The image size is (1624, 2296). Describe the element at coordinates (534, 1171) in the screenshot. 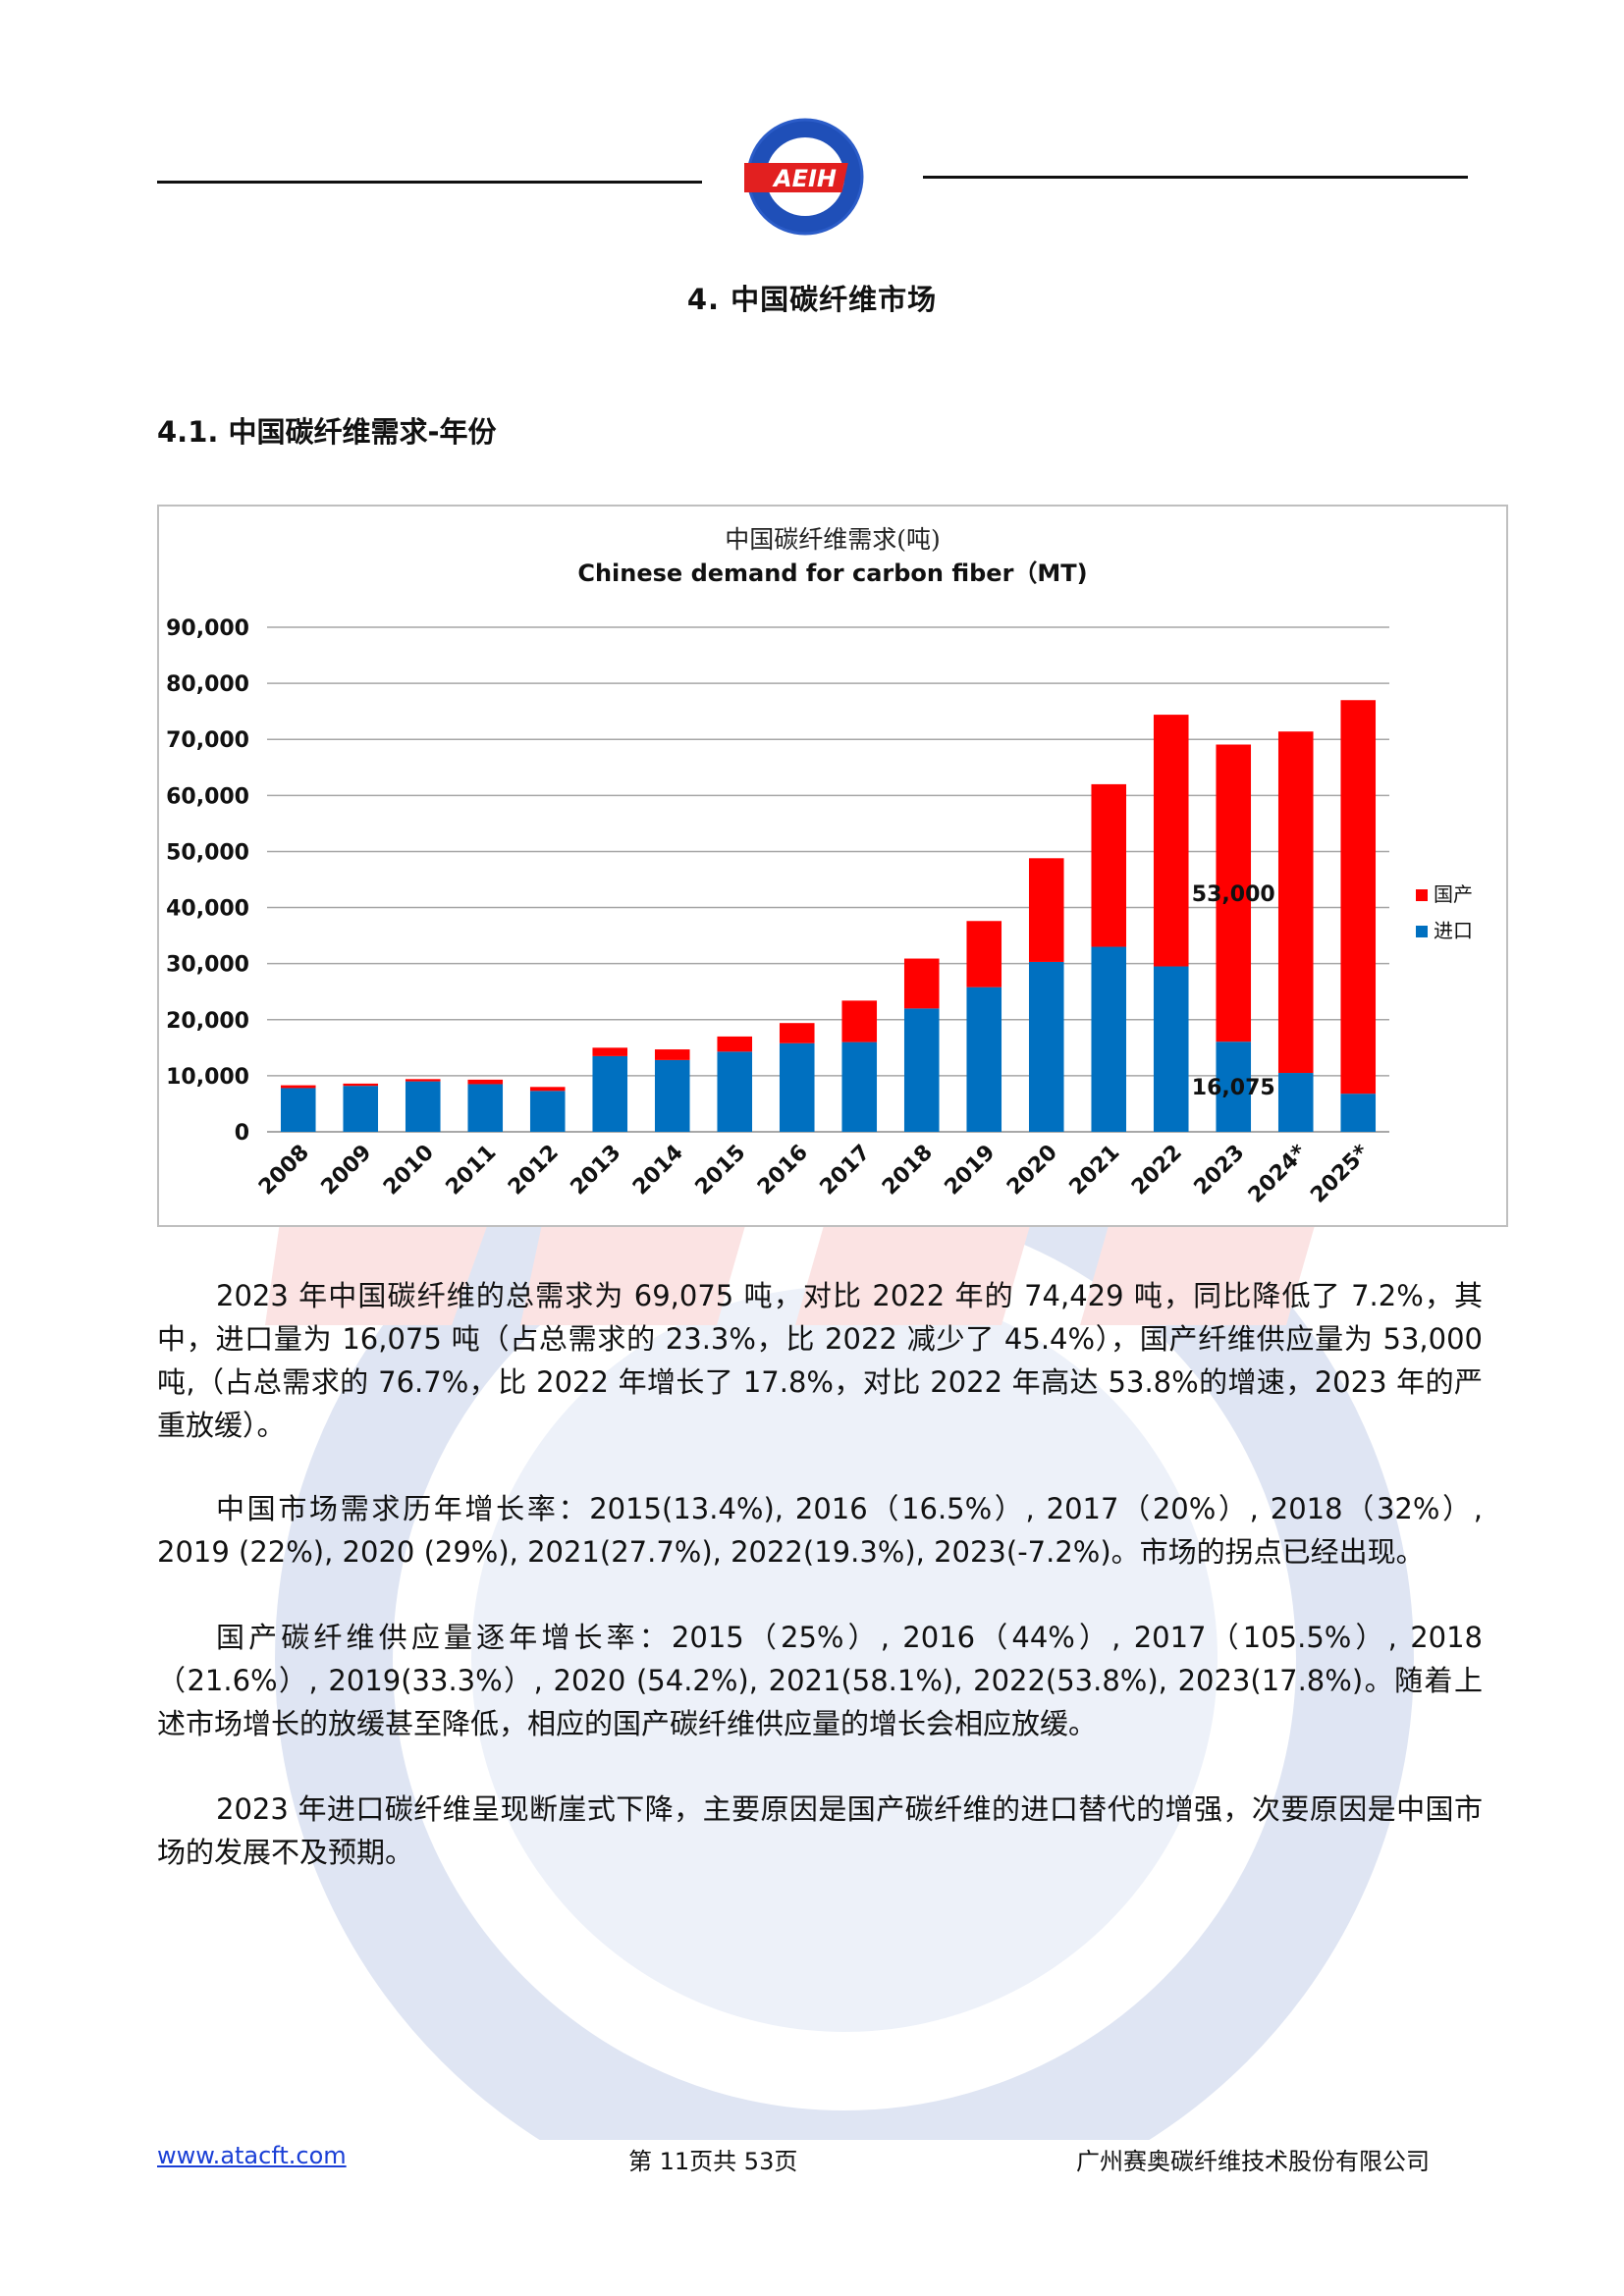

I see `x-tick-label: 2012` at that location.